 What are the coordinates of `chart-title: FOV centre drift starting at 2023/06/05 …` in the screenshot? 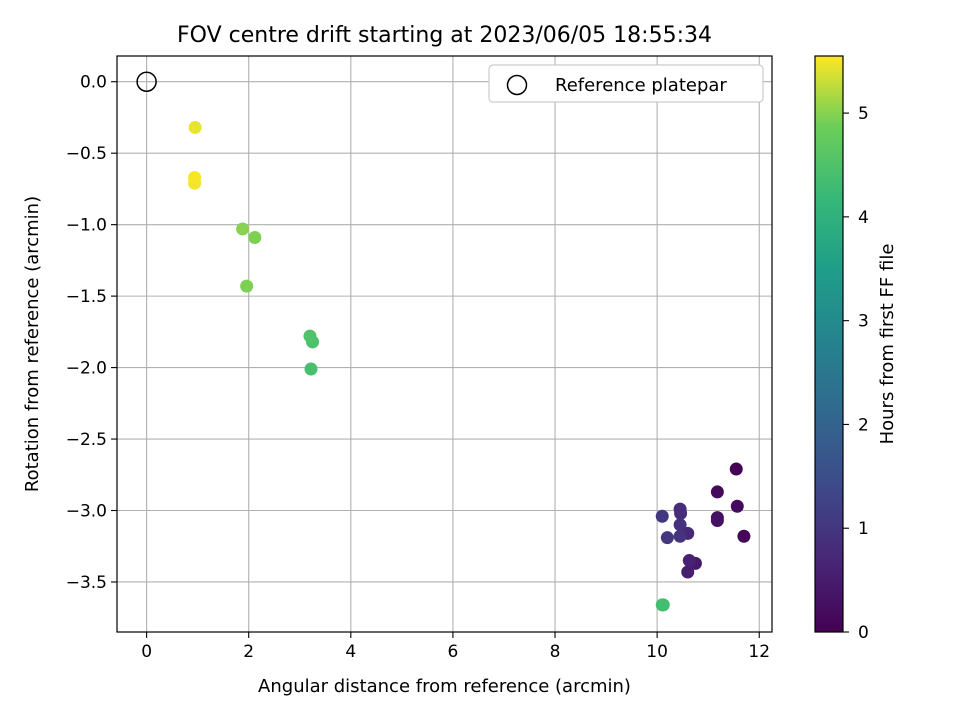 It's located at (444, 35).